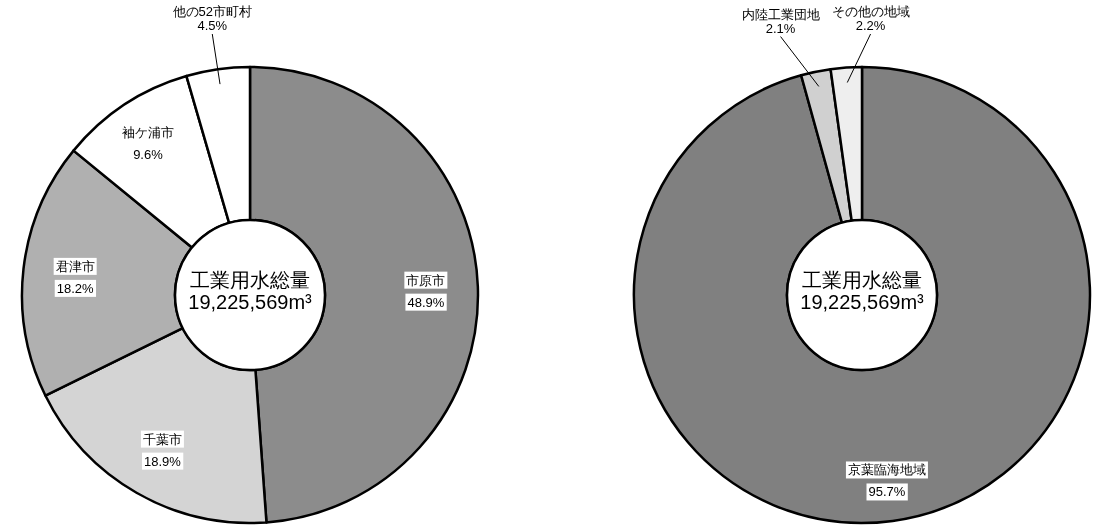 The width and height of the screenshot is (1115, 531). I want to click on value-label: 9.6%, so click(148, 154).